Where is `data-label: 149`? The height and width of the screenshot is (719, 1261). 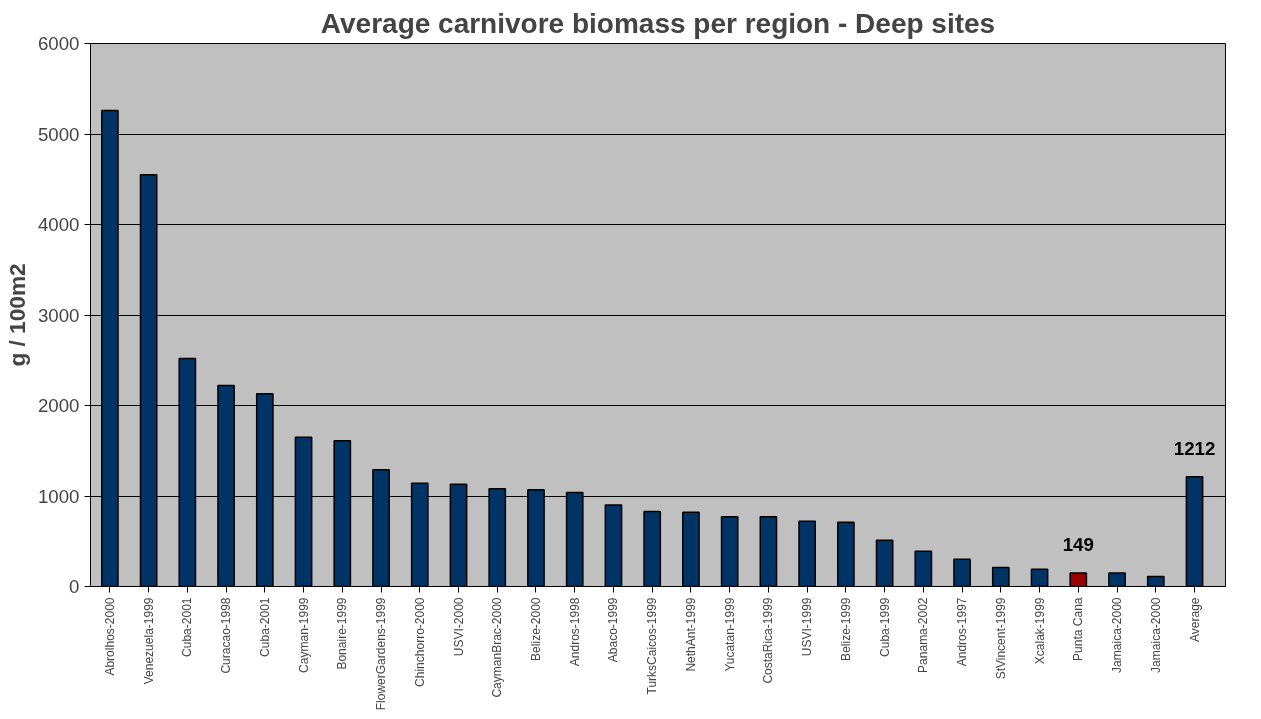 data-label: 149 is located at coordinates (1078, 545).